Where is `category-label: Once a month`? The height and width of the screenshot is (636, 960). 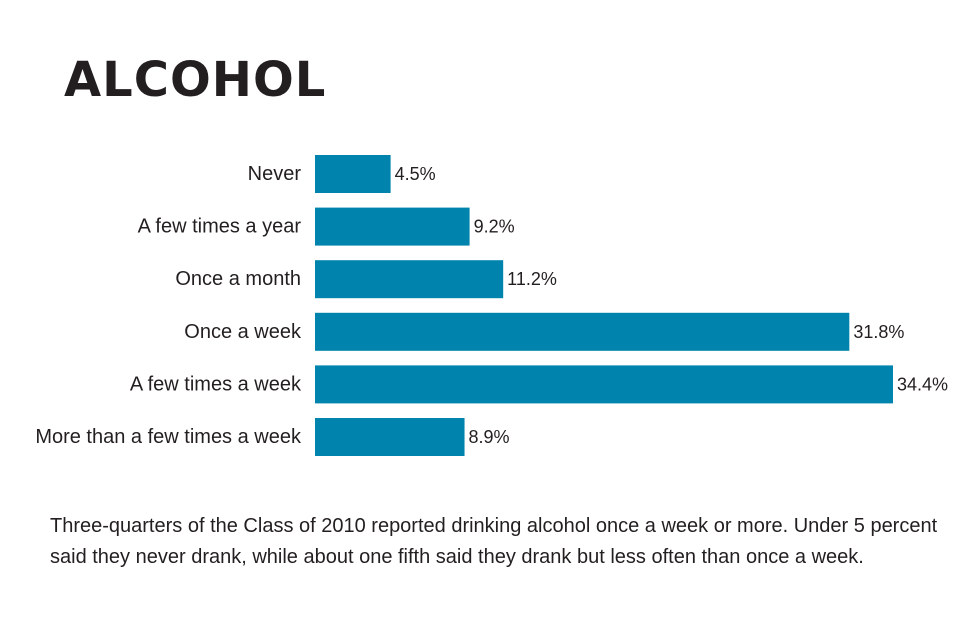 category-label: Once a month is located at coordinates (238, 279).